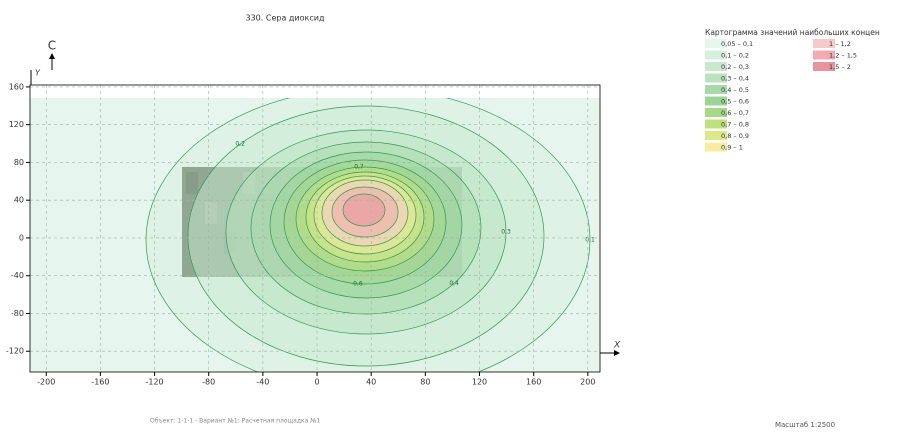 This screenshot has width=911, height=445. What do you see at coordinates (735, 90) in the screenshot?
I see `legend-label: 0,4 – 0,5` at bounding box center [735, 90].